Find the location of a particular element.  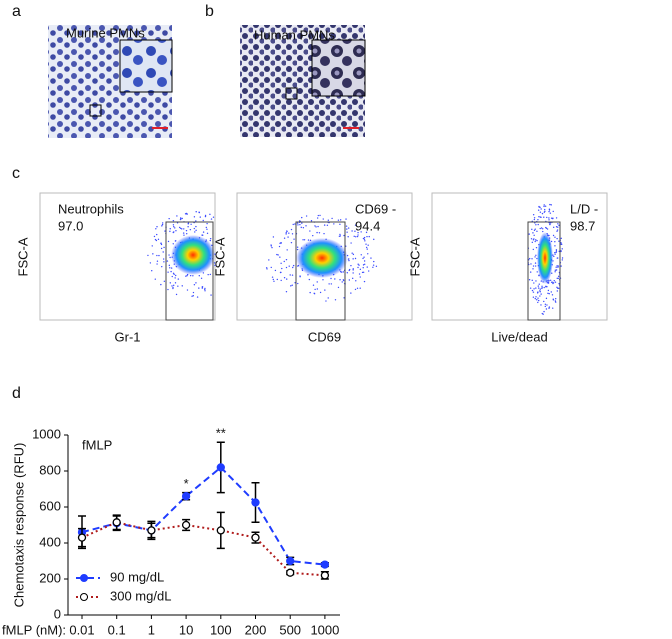

x-tick-label: 500 is located at coordinates (290, 629).